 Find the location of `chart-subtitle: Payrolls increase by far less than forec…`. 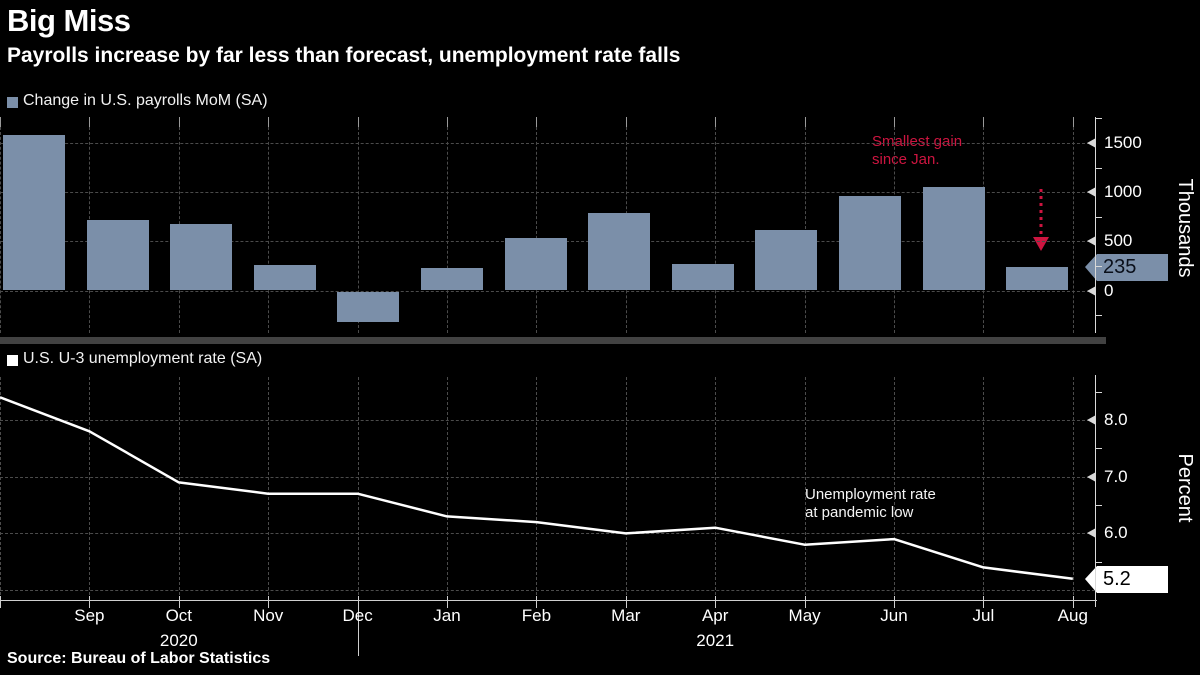

chart-subtitle: Payrolls increase by far less than forec… is located at coordinates (344, 55).